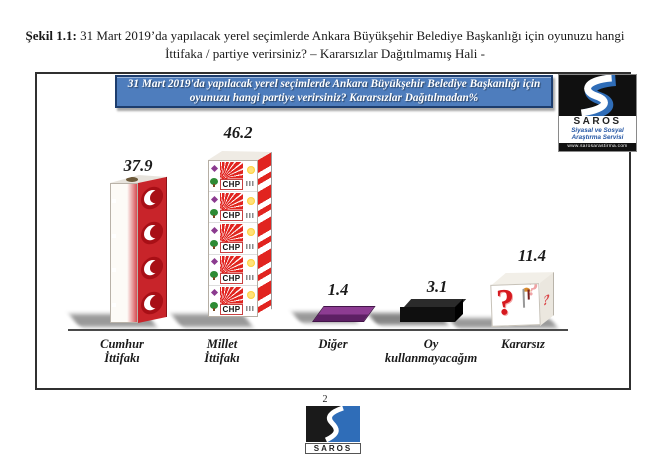  I want to click on bar-cumhur-top-face, so click(138, 179).